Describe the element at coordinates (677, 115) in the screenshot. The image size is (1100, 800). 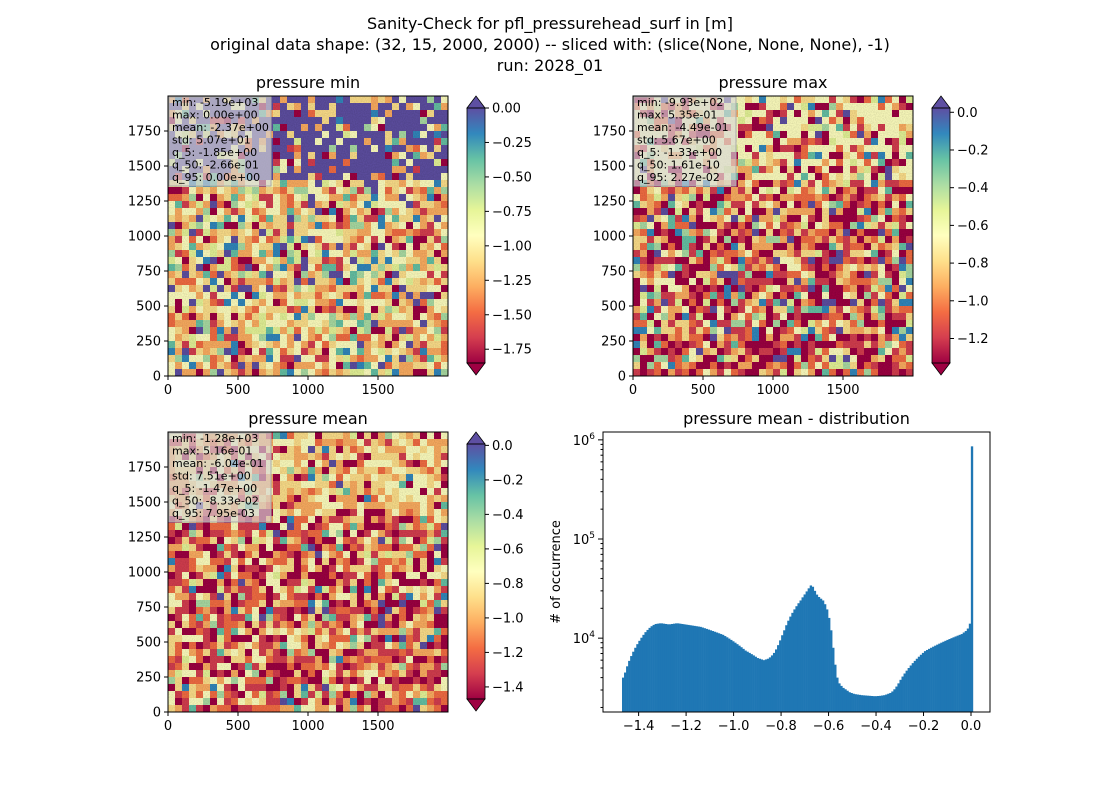
I see `stats-line: max: 5.35e-01` at that location.